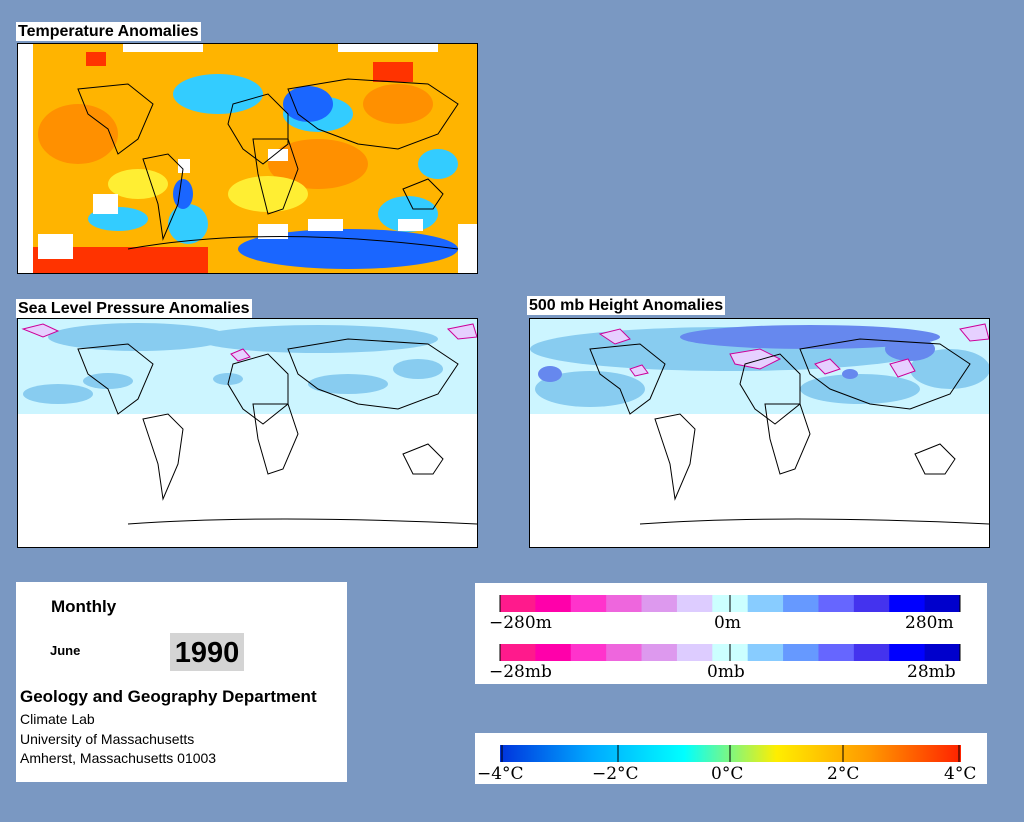 The height and width of the screenshot is (822, 1024). What do you see at coordinates (65, 650) in the screenshot?
I see `month-label: June` at bounding box center [65, 650].